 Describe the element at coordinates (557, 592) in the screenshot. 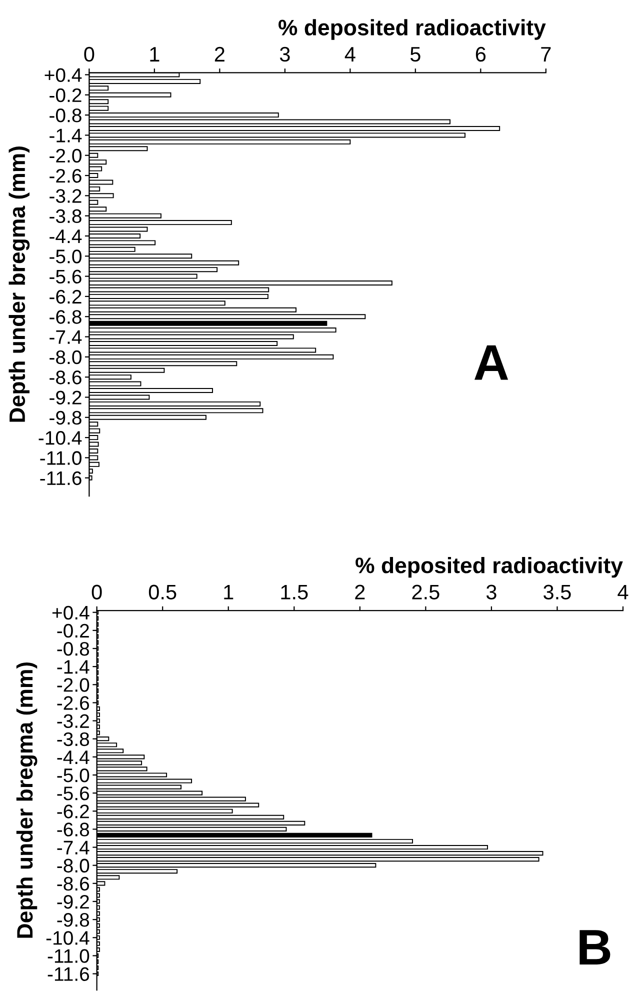

I see `x-tick-label: 3.5` at that location.